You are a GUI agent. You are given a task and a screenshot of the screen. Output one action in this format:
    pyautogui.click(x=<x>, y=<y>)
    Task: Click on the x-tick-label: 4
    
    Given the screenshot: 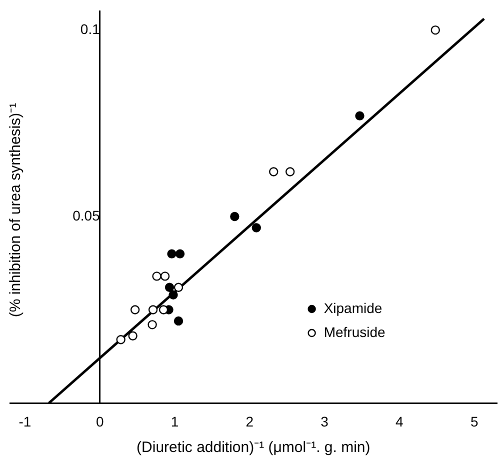 What is the action you would take?
    pyautogui.click(x=400, y=421)
    